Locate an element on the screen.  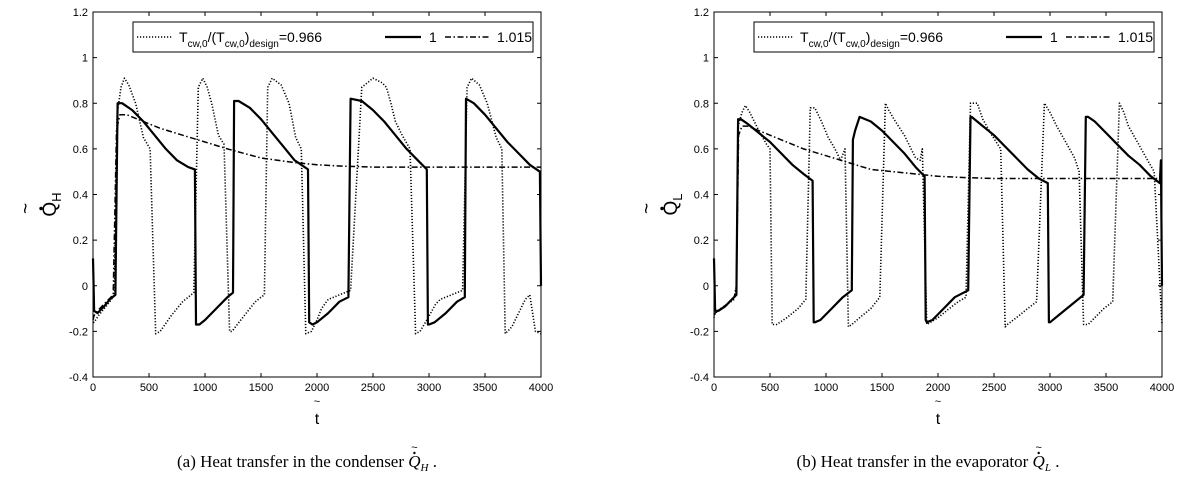
caption-subscript: H is located at coordinates (425, 468).